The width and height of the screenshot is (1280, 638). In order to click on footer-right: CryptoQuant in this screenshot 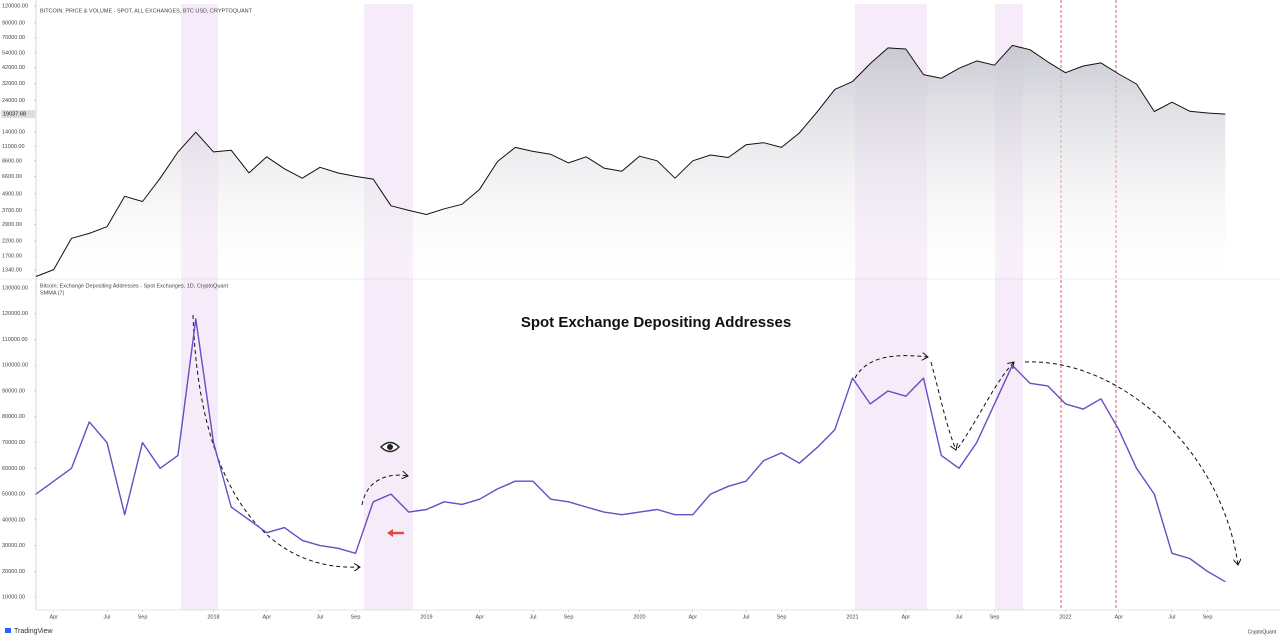, I will do `click(1262, 632)`.